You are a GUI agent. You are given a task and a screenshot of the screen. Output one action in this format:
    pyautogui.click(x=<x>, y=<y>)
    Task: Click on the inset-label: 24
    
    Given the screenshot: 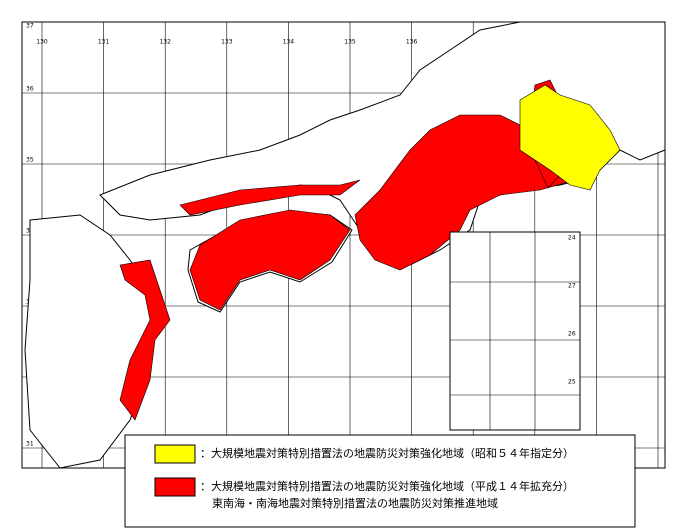 What is the action you would take?
    pyautogui.click(x=572, y=238)
    